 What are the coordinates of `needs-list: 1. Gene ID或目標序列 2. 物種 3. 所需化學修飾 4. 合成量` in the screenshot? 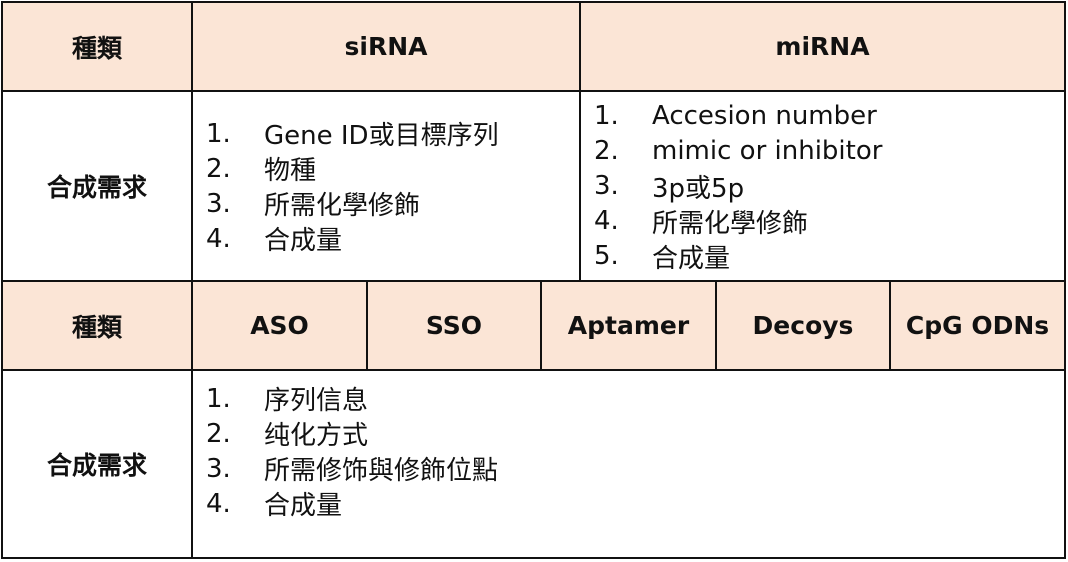 It's located at (386, 186).